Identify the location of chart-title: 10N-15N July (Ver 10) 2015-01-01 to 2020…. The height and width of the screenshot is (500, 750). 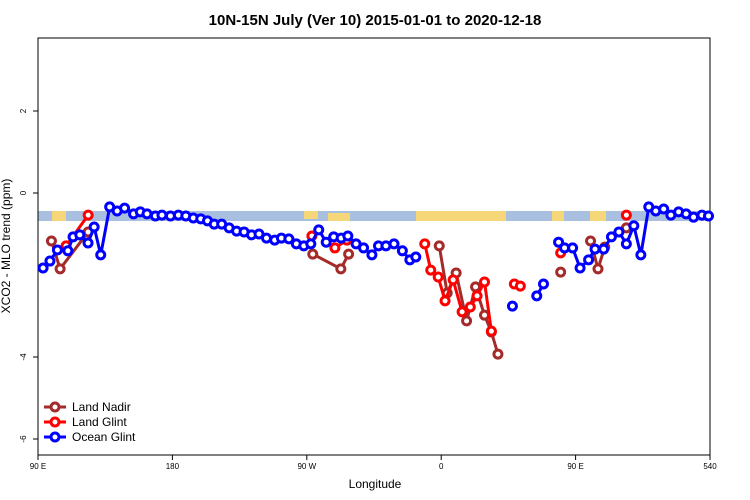
(375, 20).